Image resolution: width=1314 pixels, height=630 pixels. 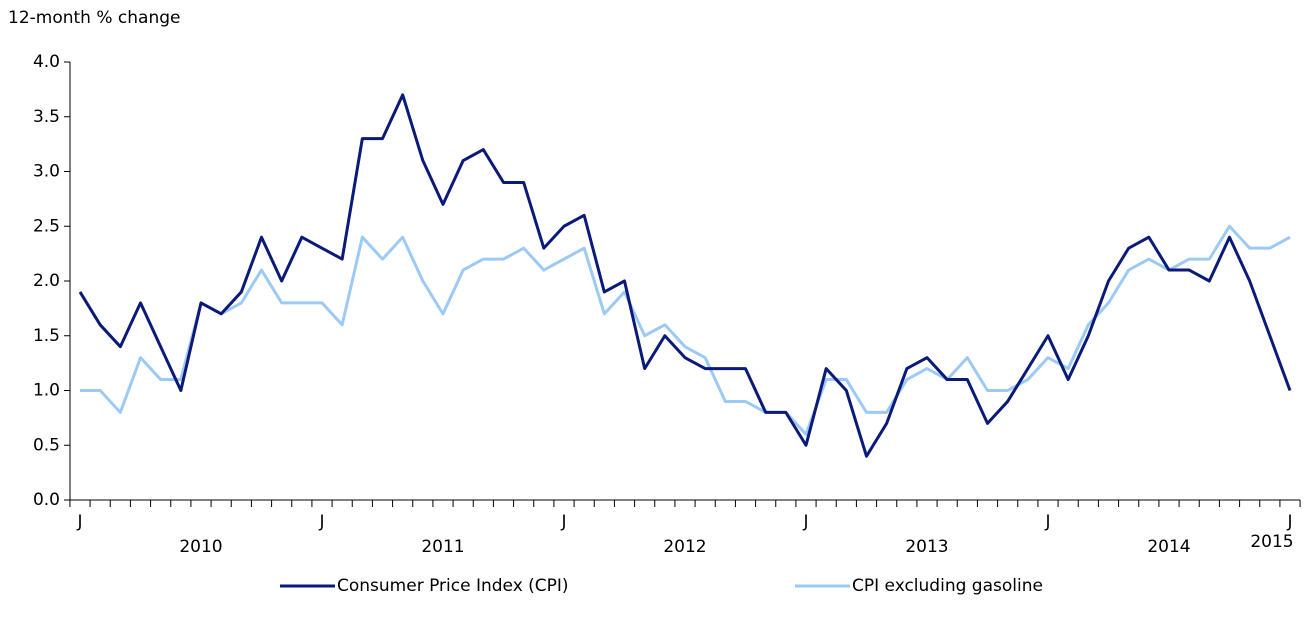 I want to click on year-label: 2015, so click(x=1271, y=542).